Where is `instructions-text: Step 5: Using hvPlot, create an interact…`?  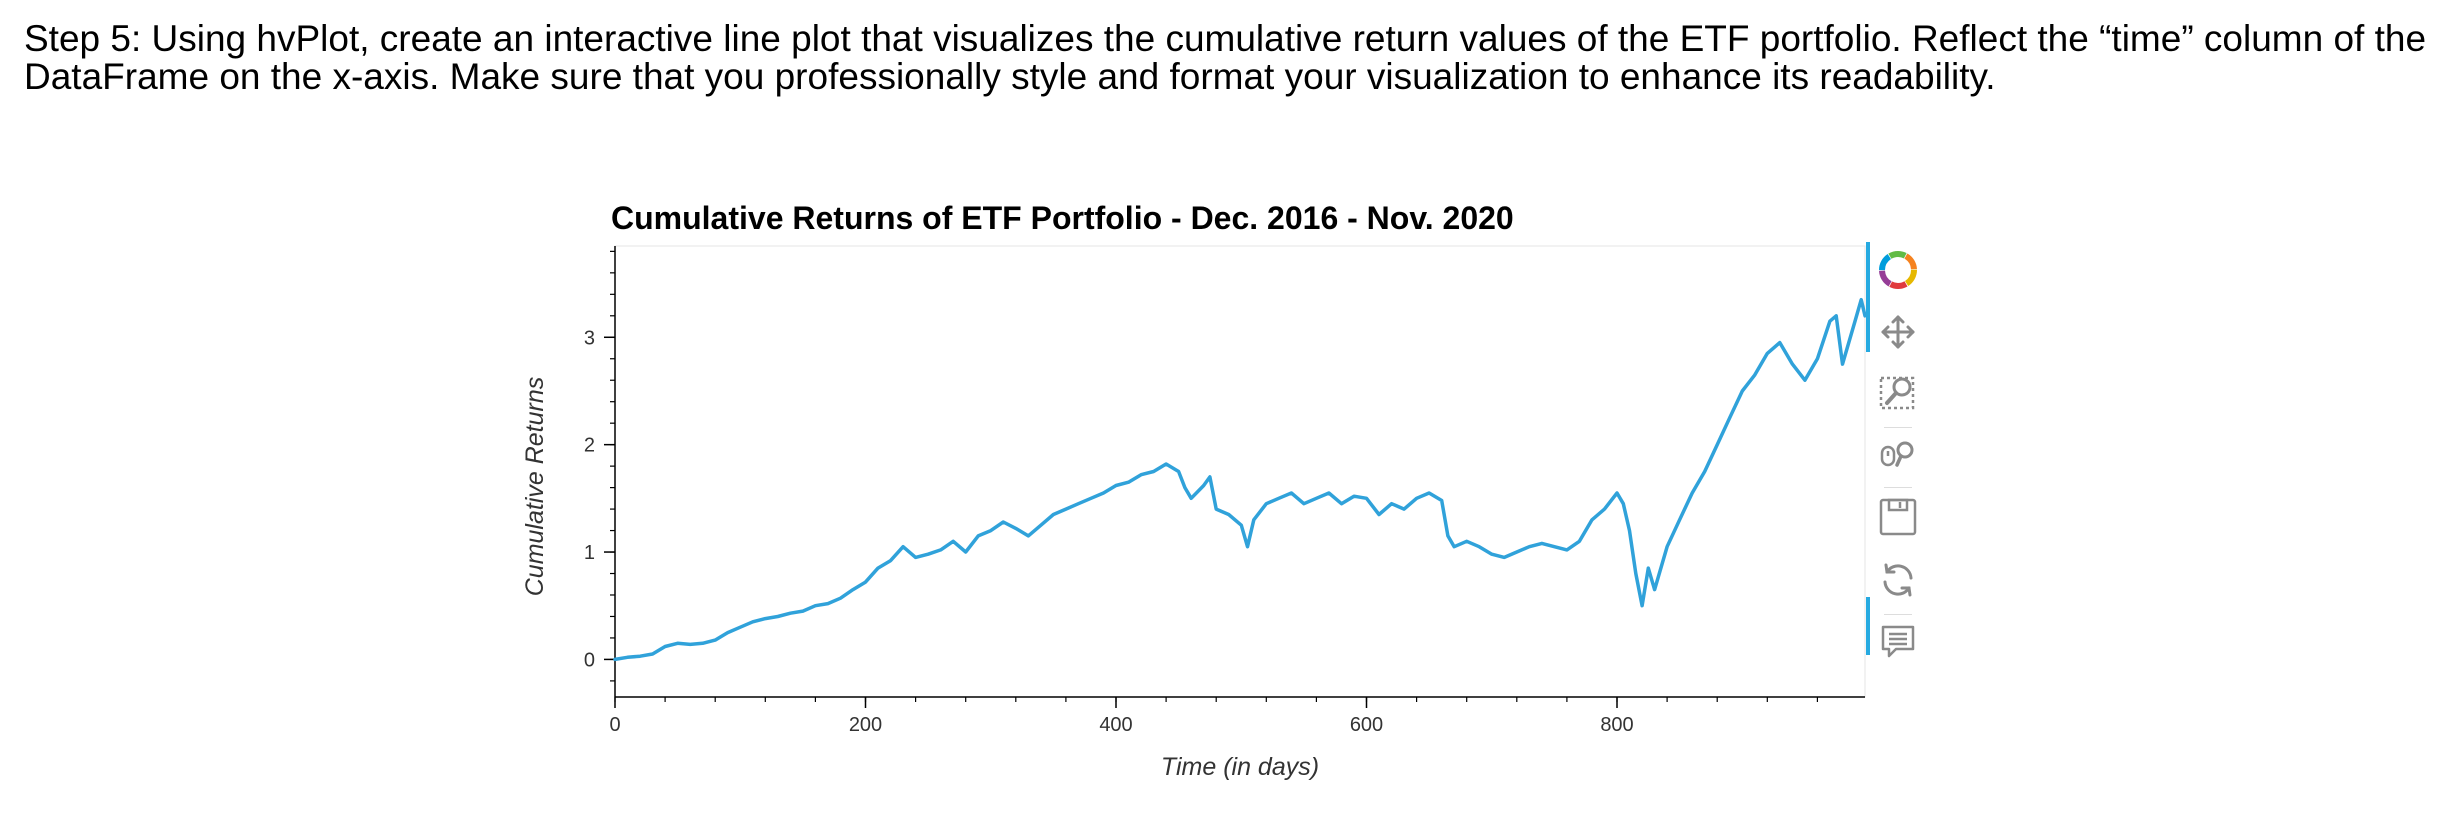
instructions-text: Step 5: Using hvPlot, create an interact… is located at coordinates (1225, 57).